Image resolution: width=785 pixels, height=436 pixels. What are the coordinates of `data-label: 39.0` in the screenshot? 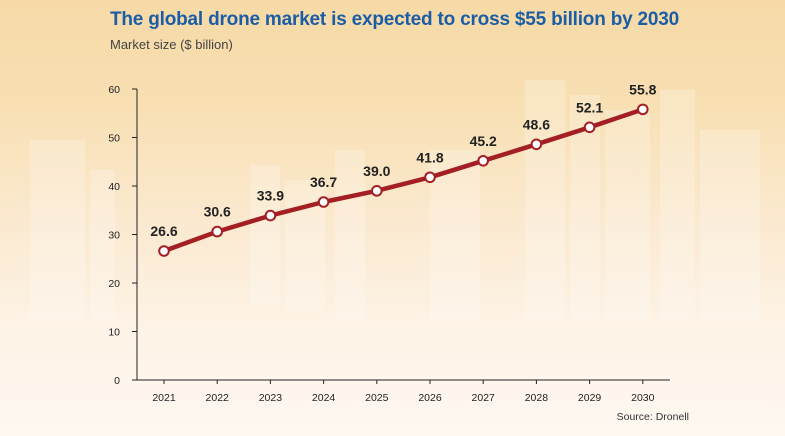 It's located at (376, 171).